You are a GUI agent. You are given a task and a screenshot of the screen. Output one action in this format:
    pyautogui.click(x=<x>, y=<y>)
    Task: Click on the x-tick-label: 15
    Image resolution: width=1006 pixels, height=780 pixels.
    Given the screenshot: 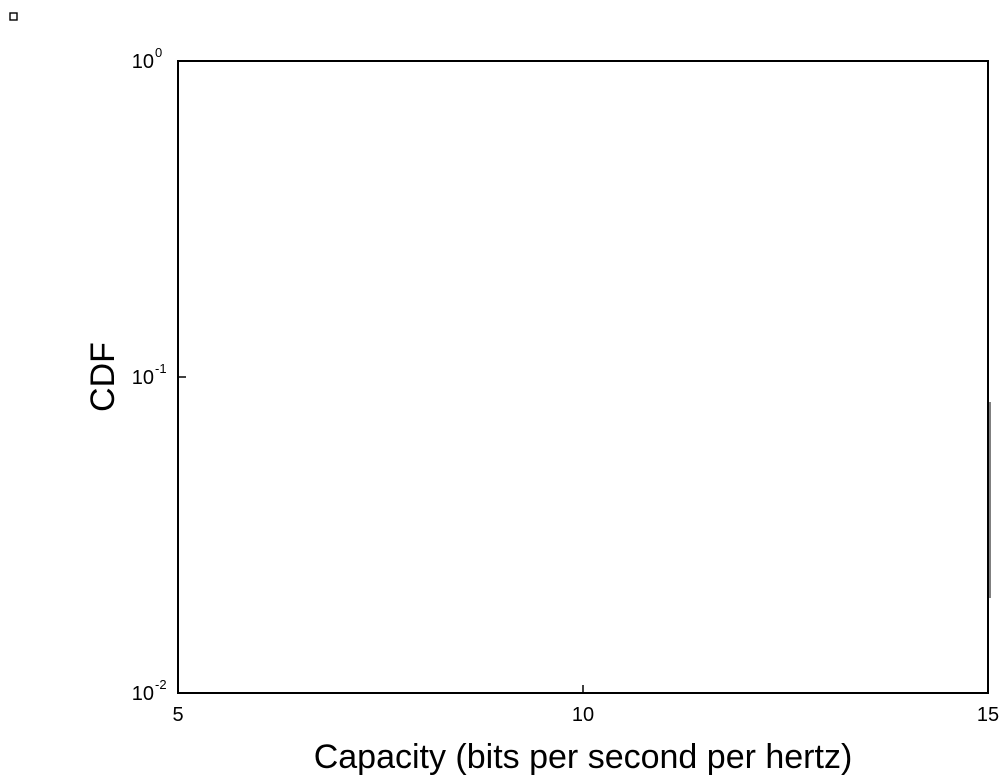 What is the action you would take?
    pyautogui.click(x=988, y=715)
    